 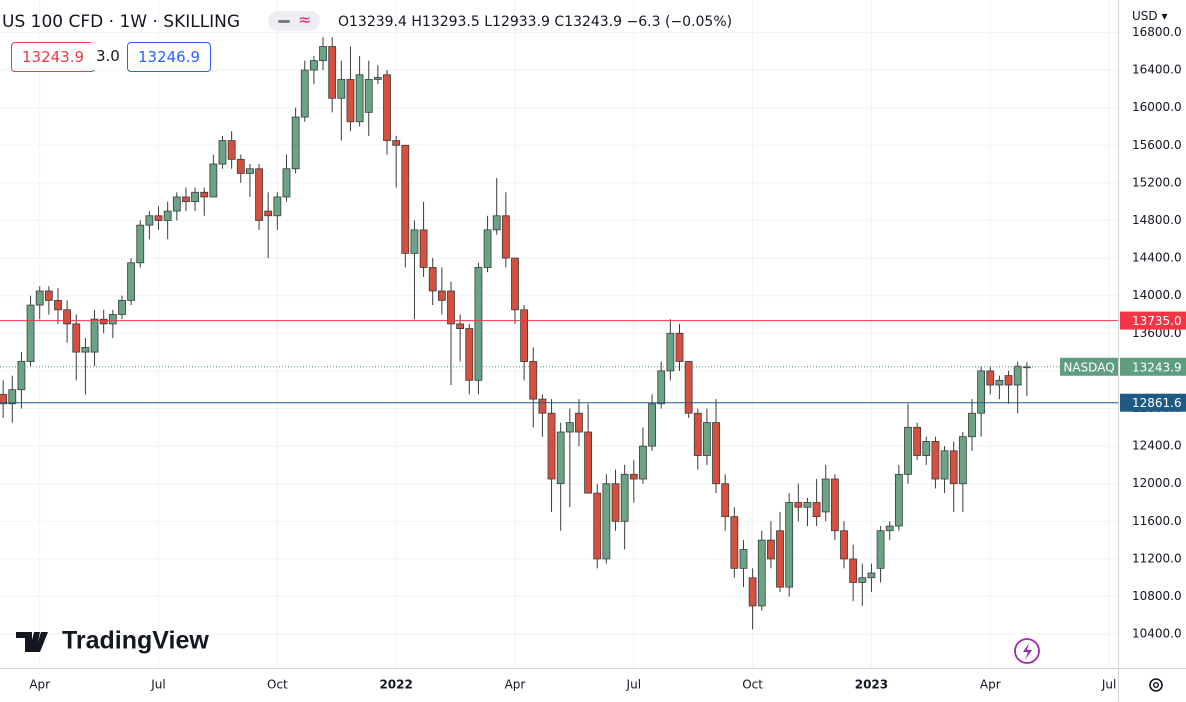 What do you see at coordinates (169, 57) in the screenshot?
I see `buy-button: 13246.9` at bounding box center [169, 57].